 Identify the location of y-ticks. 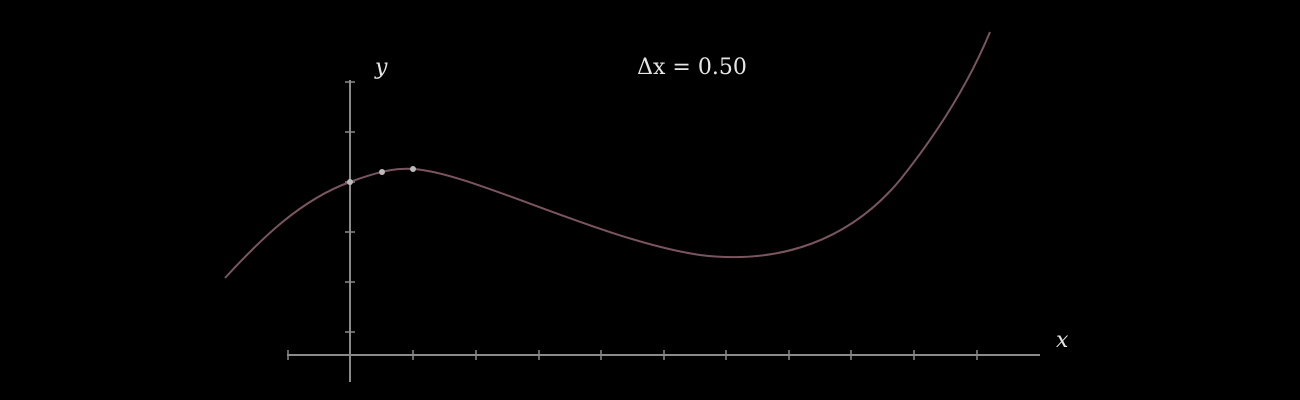
(350, 207).